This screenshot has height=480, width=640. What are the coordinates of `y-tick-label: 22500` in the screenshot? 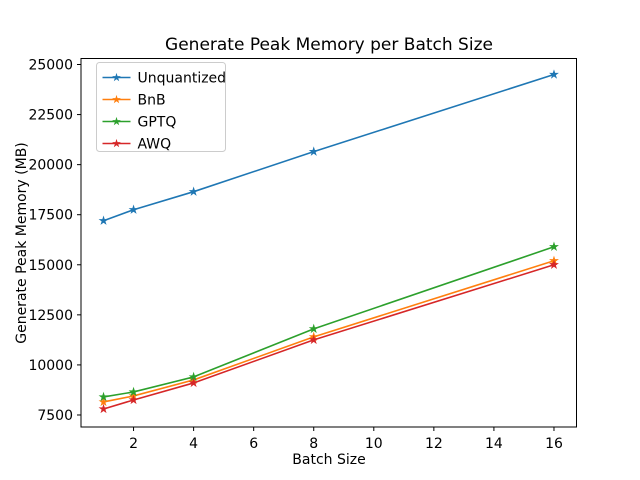 It's located at (50, 116).